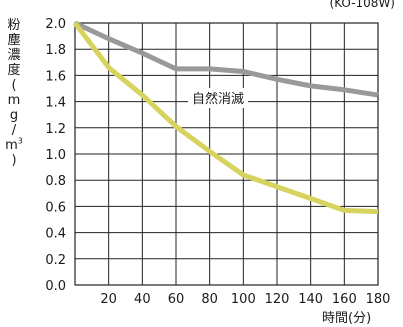 The image size is (403, 327). Describe the element at coordinates (55, 181) in the screenshot. I see `y-tick-label: 0.8` at that location.